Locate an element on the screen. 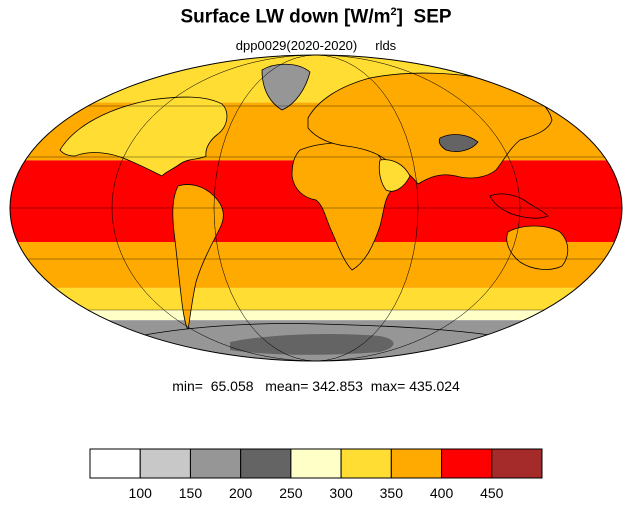 The width and height of the screenshot is (632, 505). map-subtitle: dpp0029(2020-2020) rlds is located at coordinates (316, 45).